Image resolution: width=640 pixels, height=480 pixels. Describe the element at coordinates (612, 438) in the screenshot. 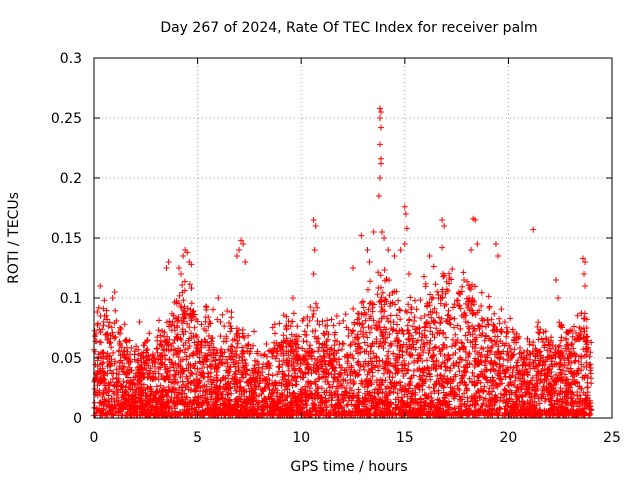

I see `x-tick-label: 25` at that location.